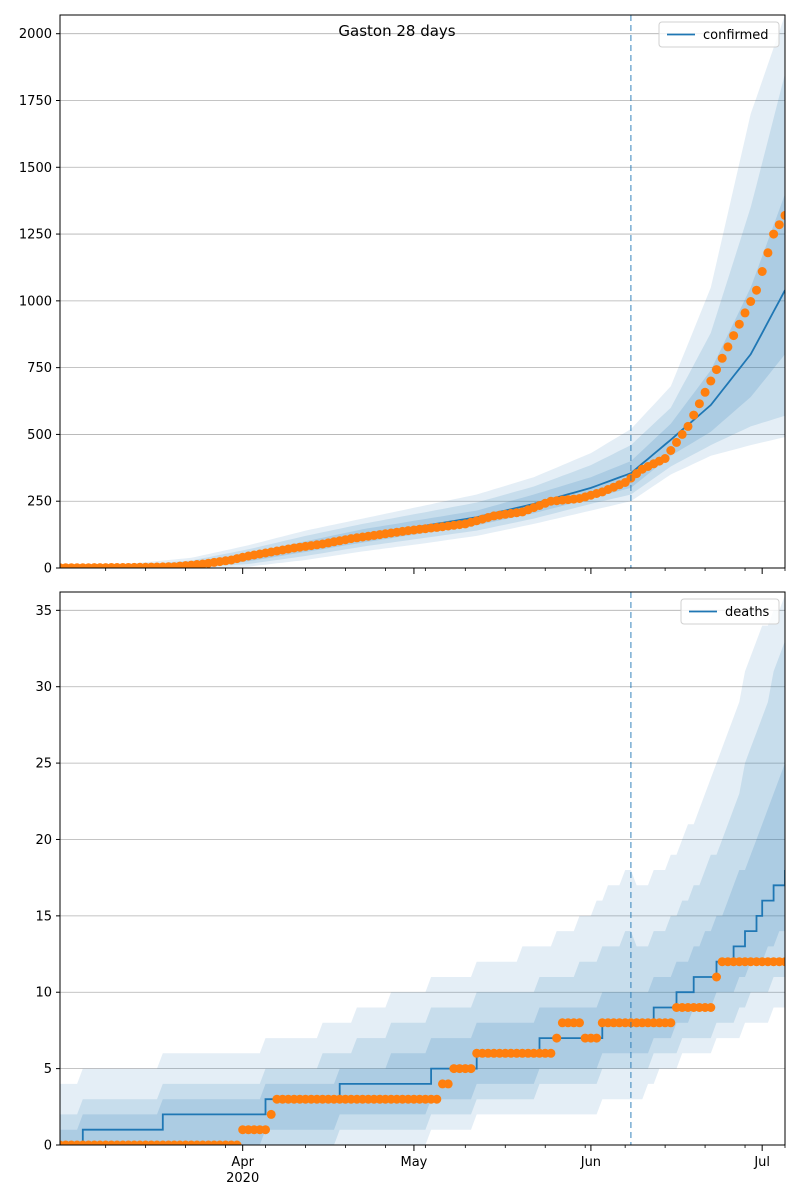 The image size is (800, 1200). I want to click on y-tick-label: 25, so click(43, 764).